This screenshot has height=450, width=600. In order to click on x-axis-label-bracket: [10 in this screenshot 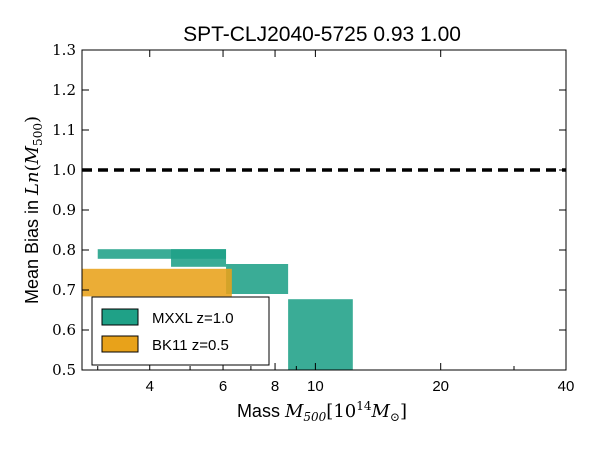, I will do `click(341, 411)`.